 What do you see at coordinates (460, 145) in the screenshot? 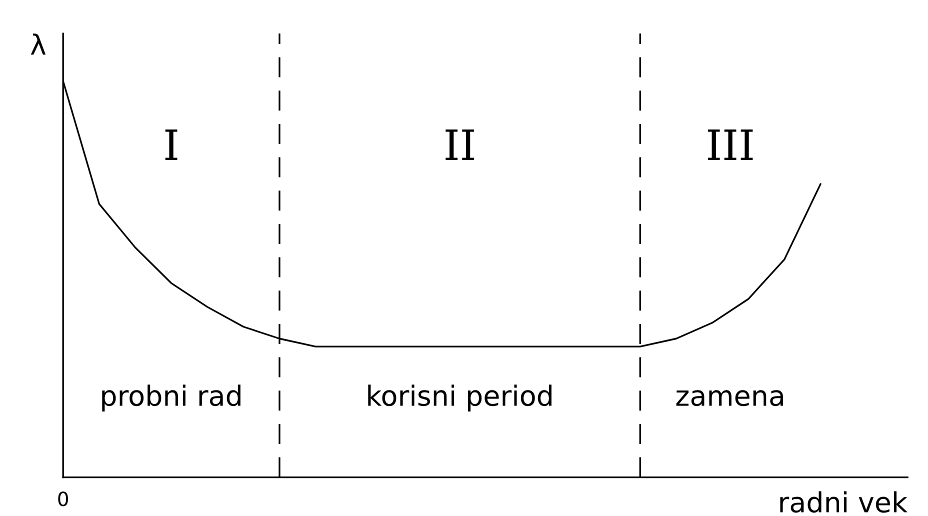
I see `annotation: II` at bounding box center [460, 145].